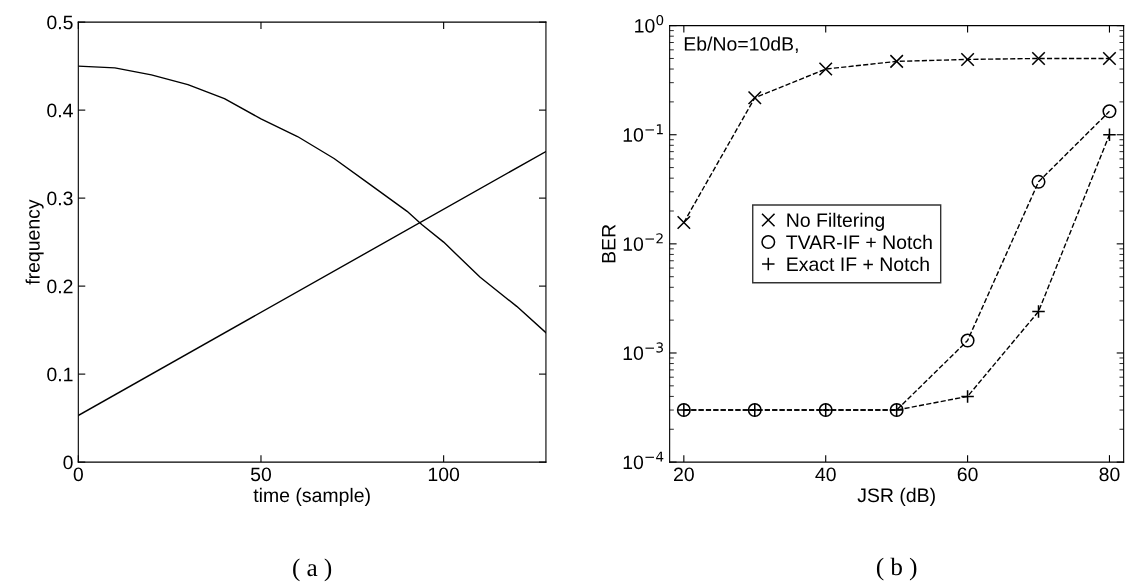 The image size is (1135, 582). Describe the element at coordinates (34, 242) in the screenshot. I see `y-axis-title: frequency` at that location.